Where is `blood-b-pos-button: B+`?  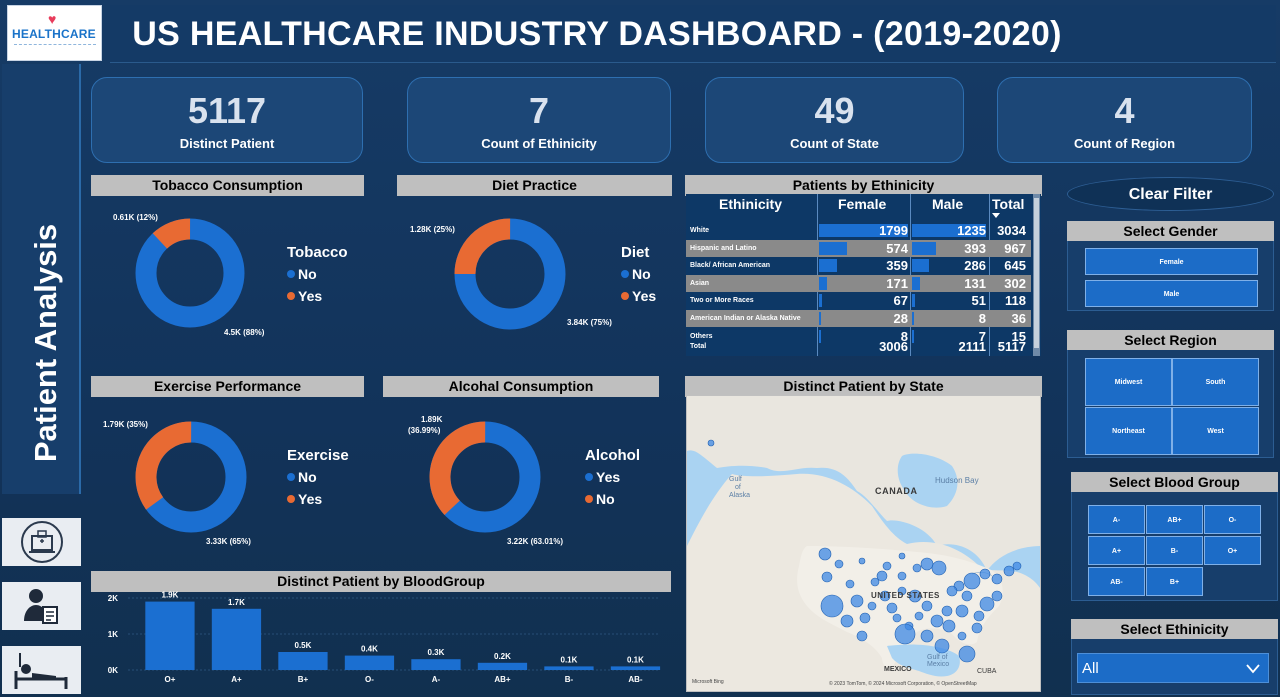 blood-b-pos-button: B+ is located at coordinates (1174, 581).